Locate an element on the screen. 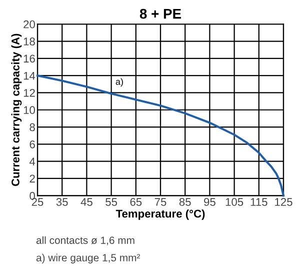 This screenshot has height=268, width=300. x-tick-label: 85 is located at coordinates (185, 202).